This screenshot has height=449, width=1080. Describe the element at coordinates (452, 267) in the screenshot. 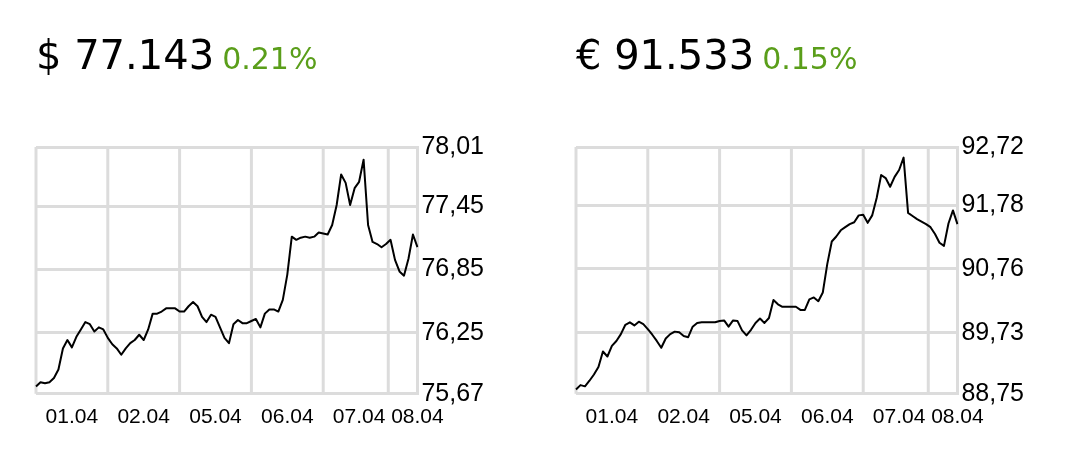

I see `y-tick-label: 76,85` at that location.